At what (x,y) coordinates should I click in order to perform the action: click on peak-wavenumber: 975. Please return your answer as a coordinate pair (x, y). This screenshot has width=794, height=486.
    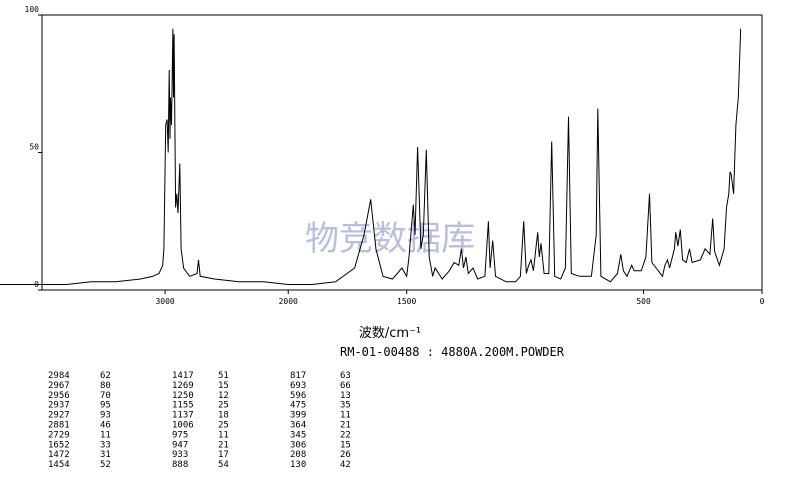
    Looking at the image, I should click on (180, 435).